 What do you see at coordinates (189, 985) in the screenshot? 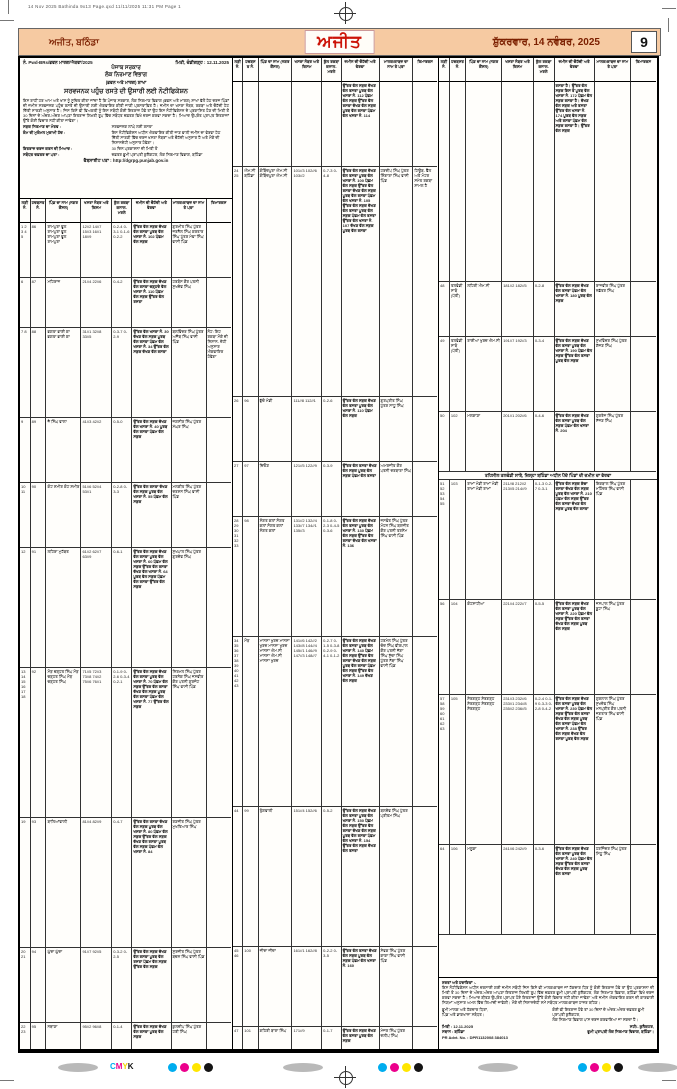
I see `table-cell: ਸੁਰਜੀਤ ਸਿੰਘ ਪੁੱਤਰ ਬਚਨ ਸਿੰਘ ਵਾਸੀ ਪਿੰਡ` at bounding box center [189, 985].